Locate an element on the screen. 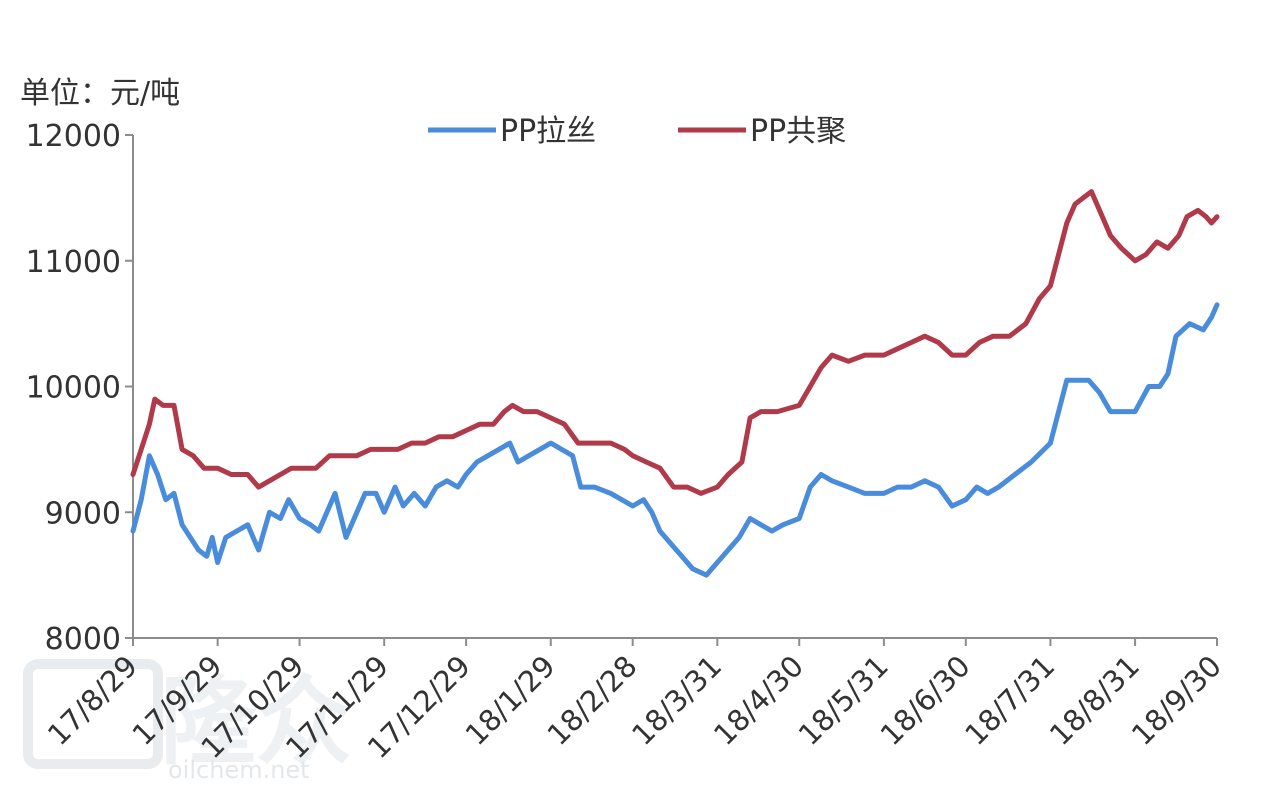 The width and height of the screenshot is (1282, 799). x-tick-label: 18/4/30 is located at coordinates (758, 700).